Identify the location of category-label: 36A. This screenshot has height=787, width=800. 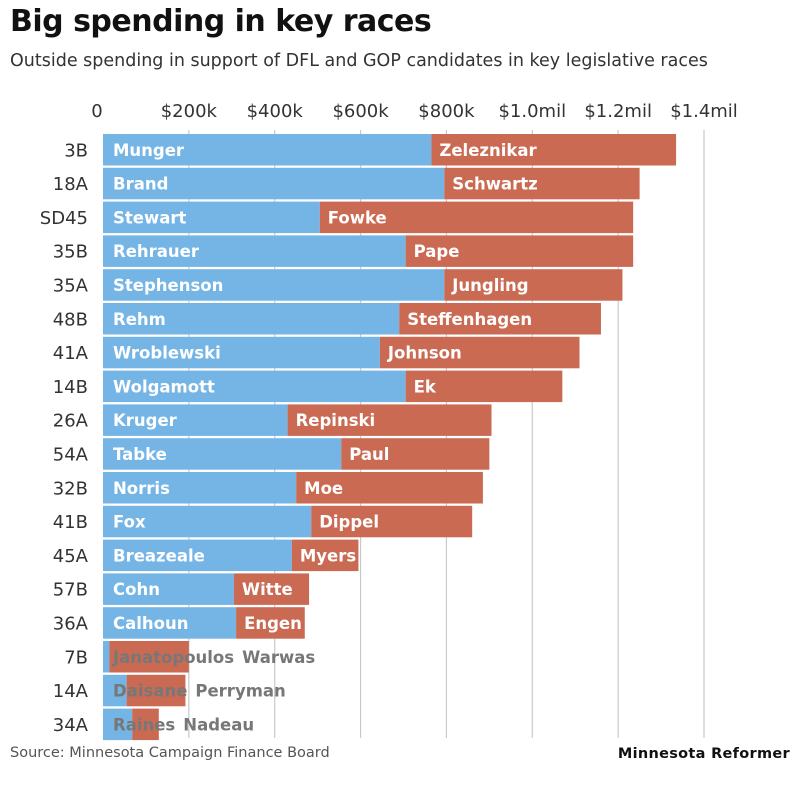
(71, 623).